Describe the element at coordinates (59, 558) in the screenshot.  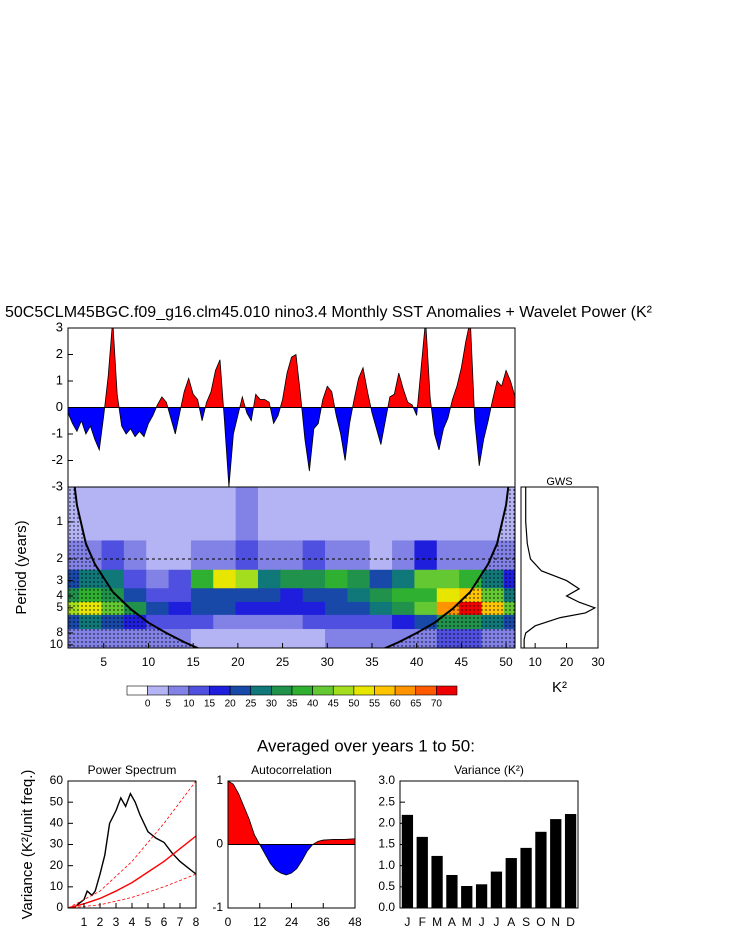
I see `y-tick-label: 2` at that location.